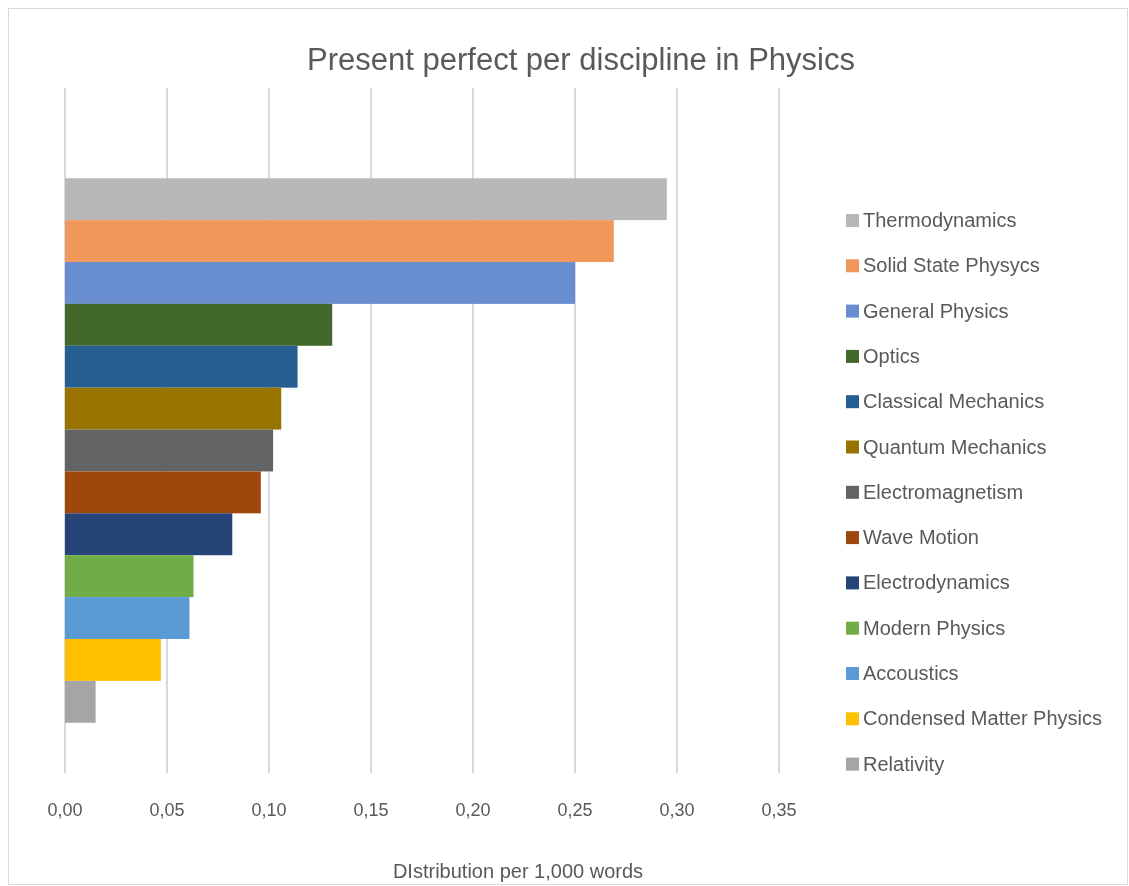  I want to click on x-tick-label: 0,20, so click(473, 810).